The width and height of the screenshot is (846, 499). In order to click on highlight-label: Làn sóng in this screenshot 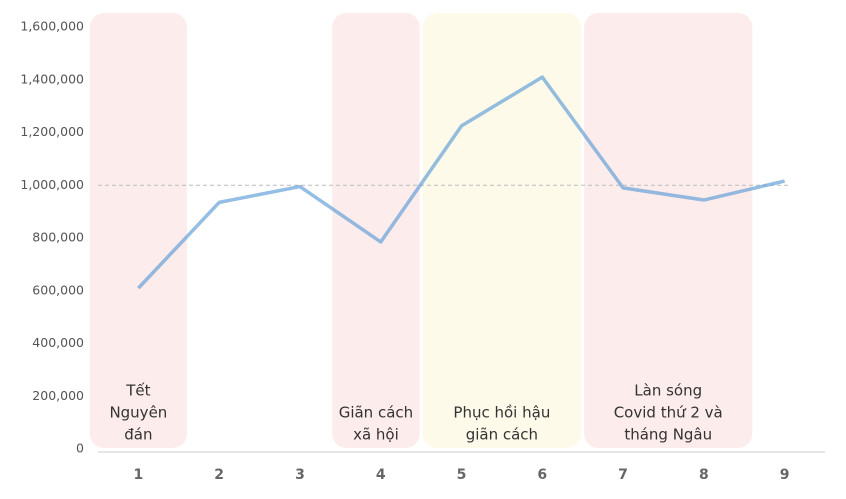, I will do `click(668, 391)`.